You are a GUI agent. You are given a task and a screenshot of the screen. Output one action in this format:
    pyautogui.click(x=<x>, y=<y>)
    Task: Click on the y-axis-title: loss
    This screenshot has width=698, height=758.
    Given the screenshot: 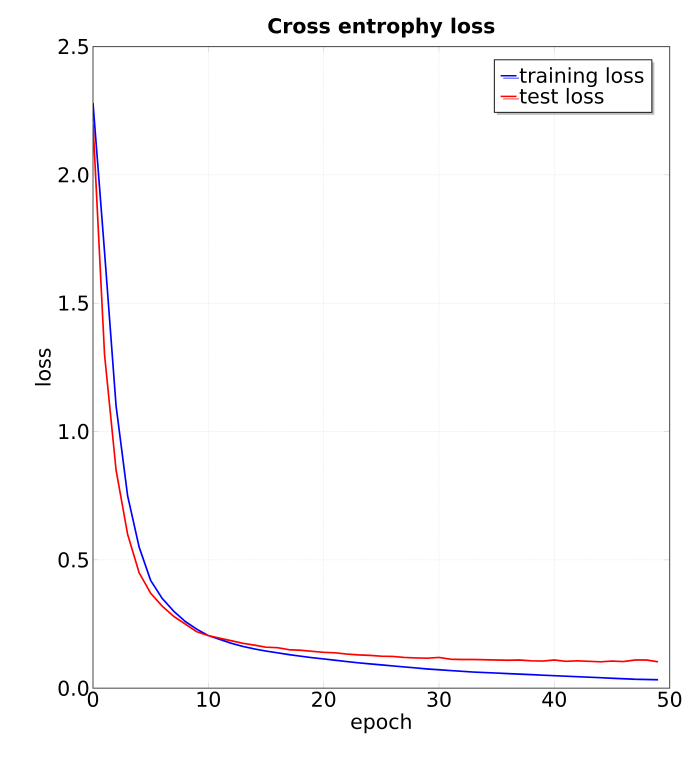 What is the action you would take?
    pyautogui.click(x=43, y=367)
    